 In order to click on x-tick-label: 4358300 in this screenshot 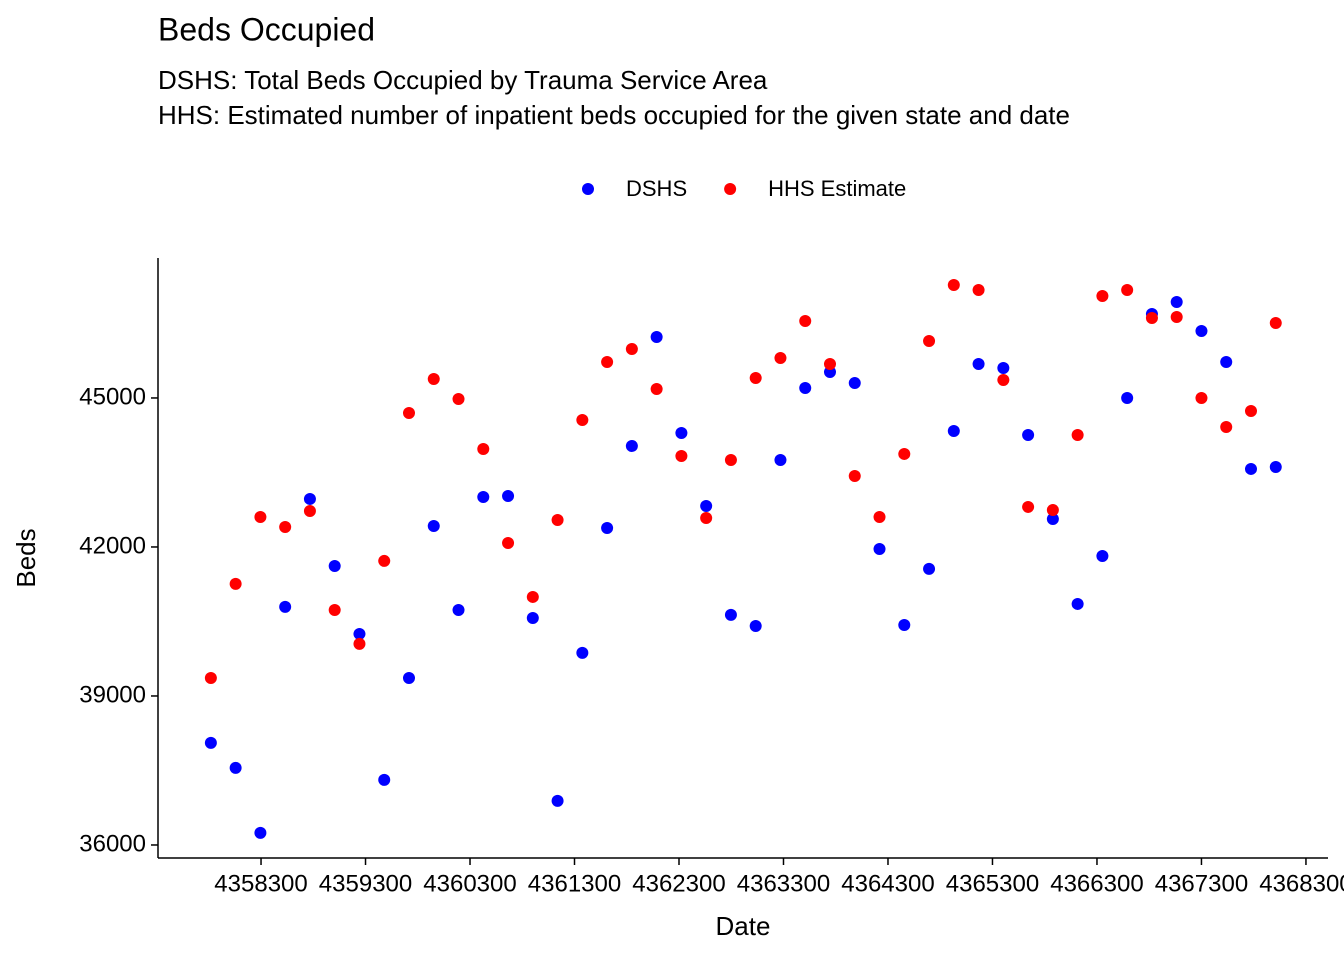, I will do `click(260, 883)`.